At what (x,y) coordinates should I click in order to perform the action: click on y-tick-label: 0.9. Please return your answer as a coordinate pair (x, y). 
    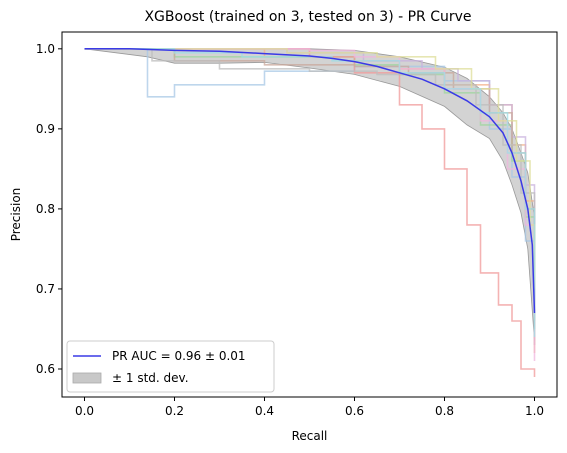
    Looking at the image, I should click on (45, 129).